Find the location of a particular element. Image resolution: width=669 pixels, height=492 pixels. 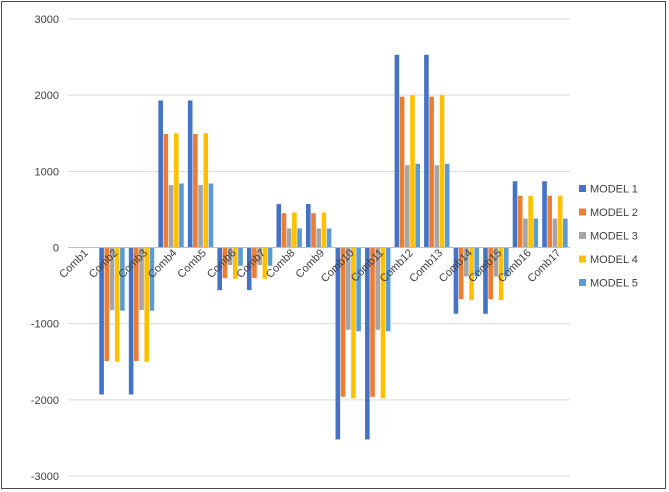

bar-model-2-comb9 is located at coordinates (313, 230).